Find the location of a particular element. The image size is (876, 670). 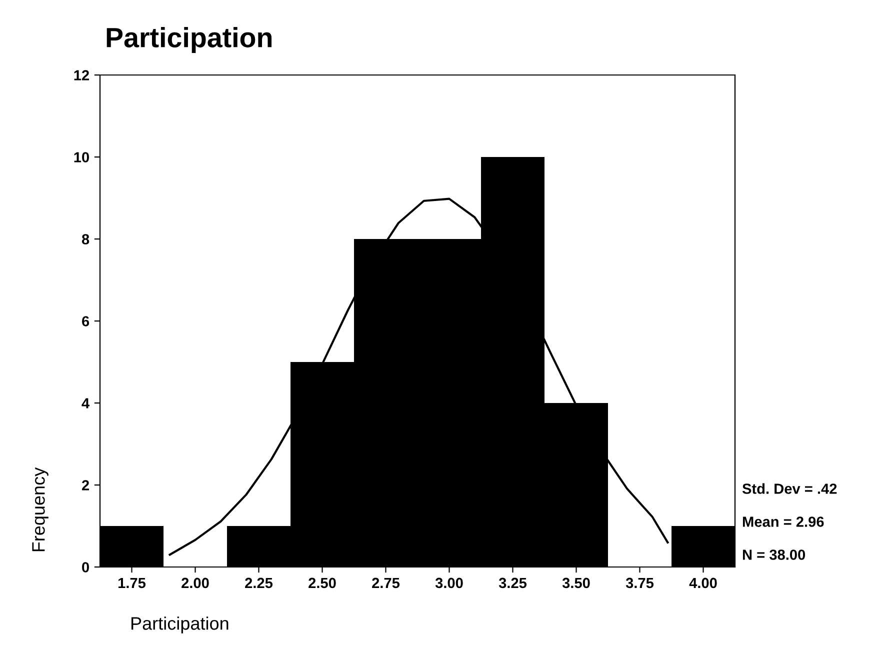

x-tick-label: 1.75 is located at coordinates (132, 583).